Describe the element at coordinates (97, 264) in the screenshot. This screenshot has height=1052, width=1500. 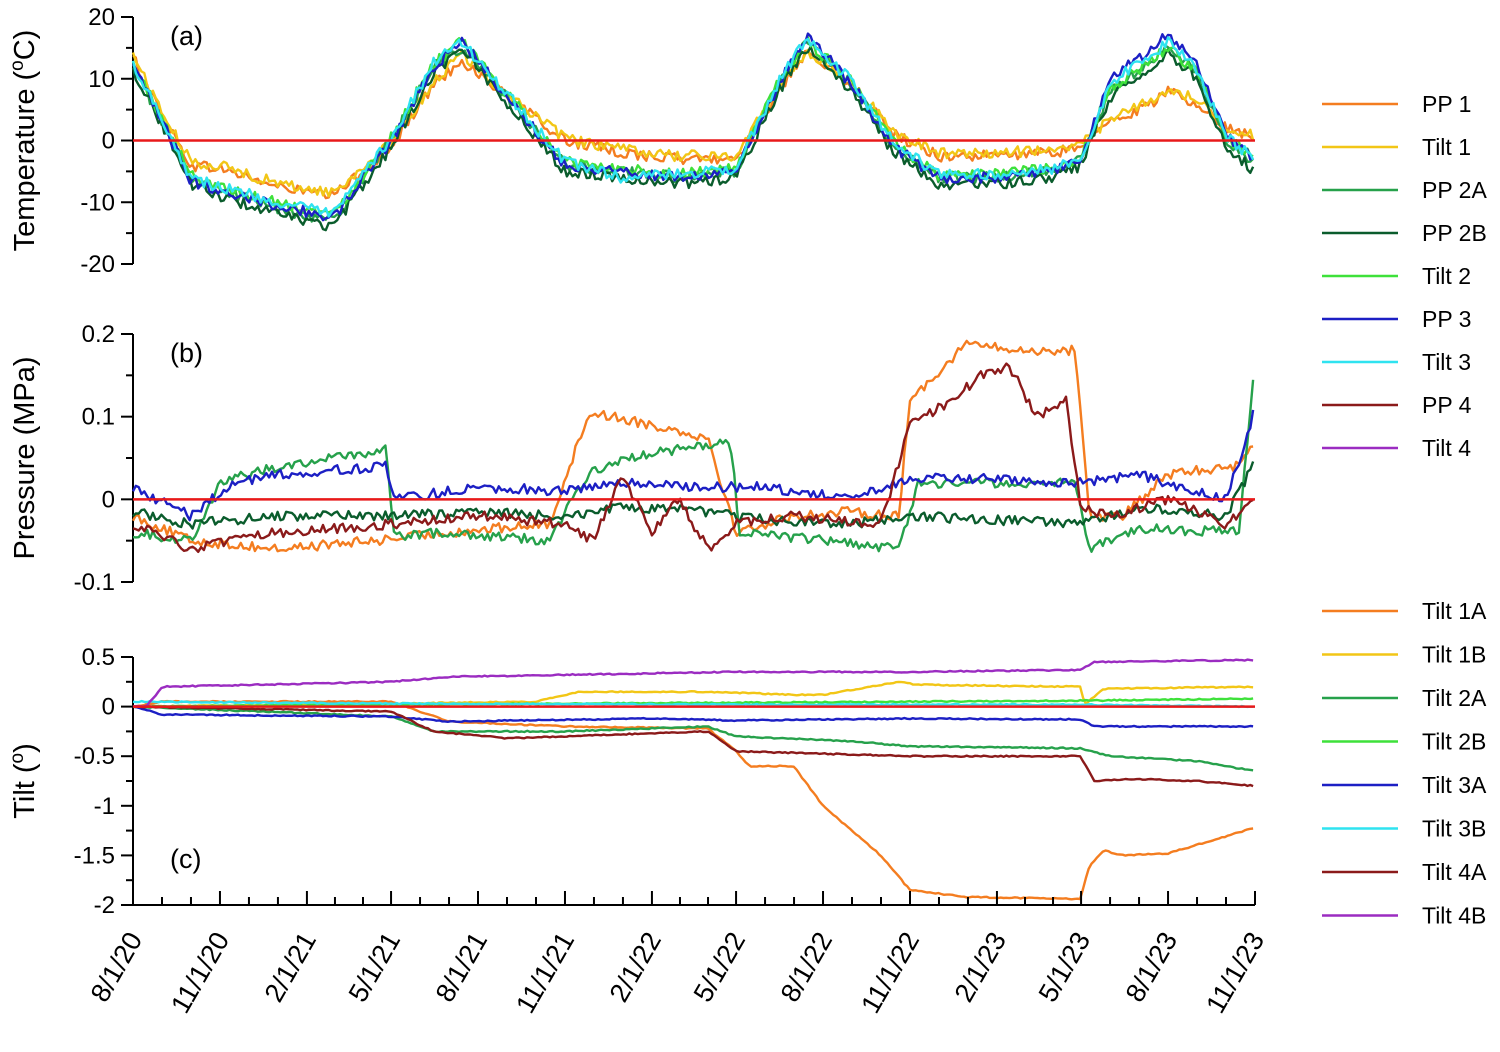
I see `y-tick-label: -20` at that location.